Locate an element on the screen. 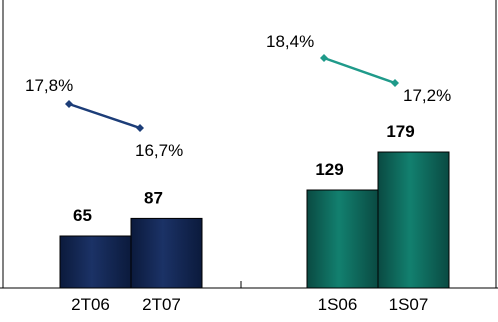  bar-2t07 is located at coordinates (166, 253).